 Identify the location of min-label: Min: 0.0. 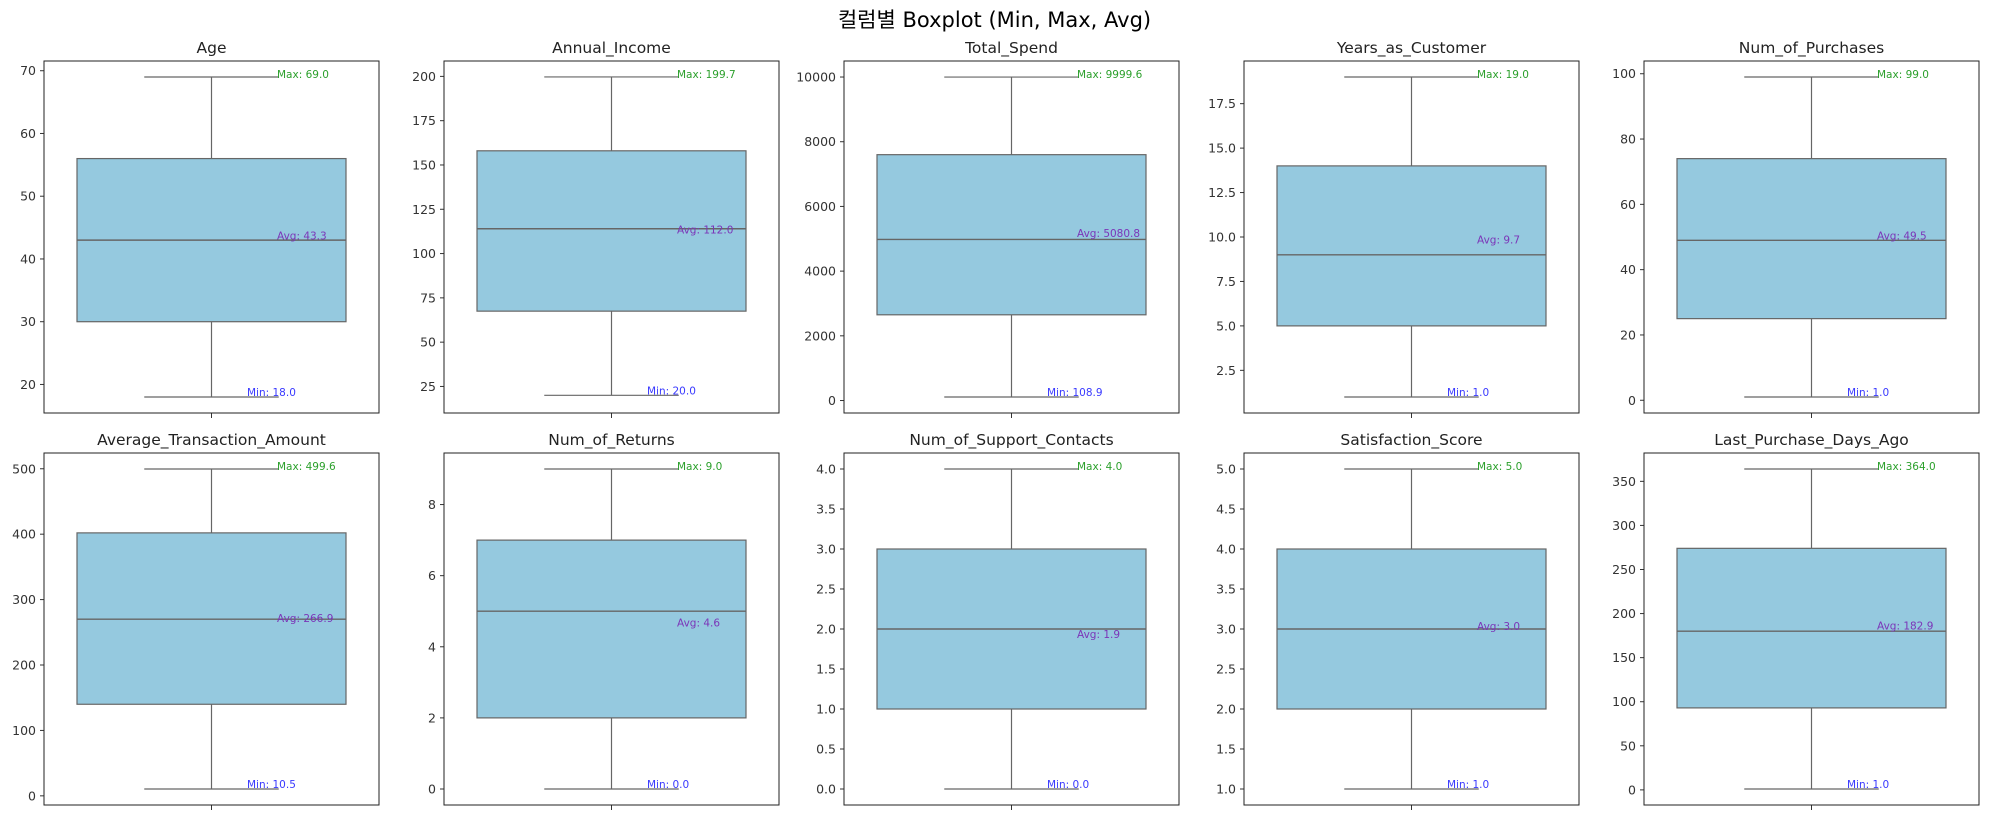
(1068, 785).